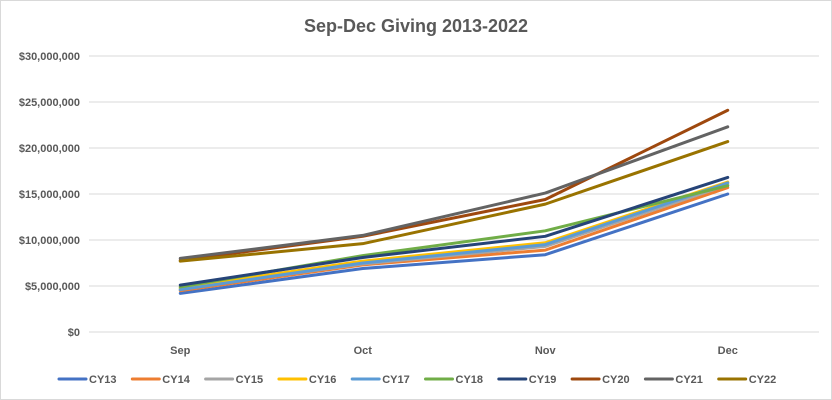 The image size is (832, 400). What do you see at coordinates (454, 351) in the screenshot?
I see `x-axis-ticks: Sep Oct Nov Dec` at bounding box center [454, 351].